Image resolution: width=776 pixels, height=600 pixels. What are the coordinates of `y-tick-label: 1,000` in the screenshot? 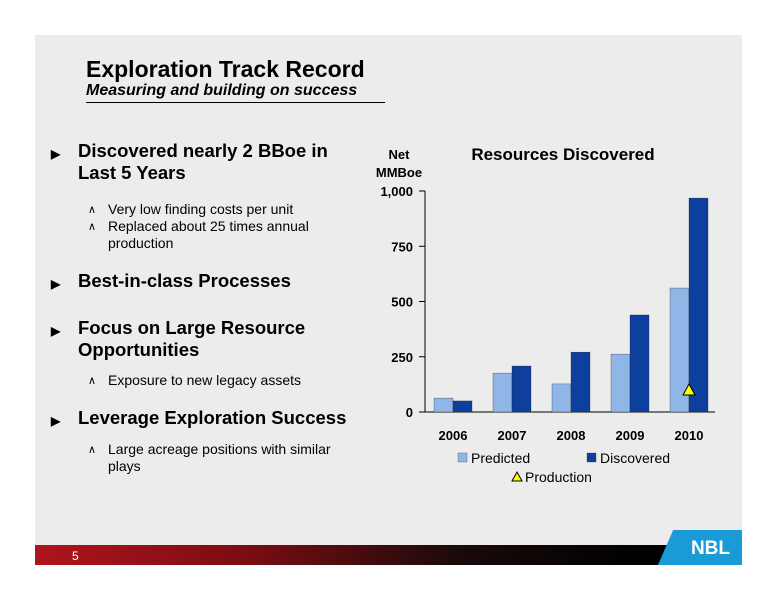 It's located at (396, 191).